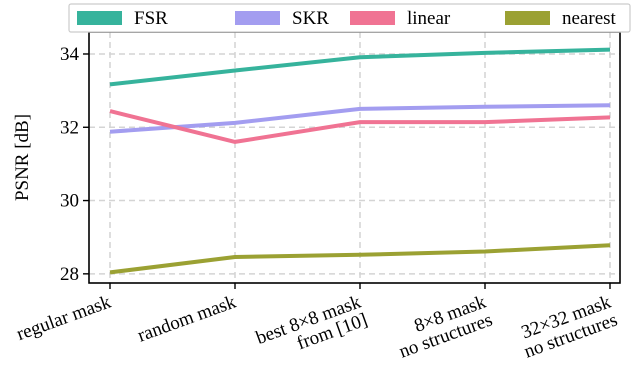 This screenshot has height=375, width=633. What do you see at coordinates (69, 201) in the screenshot?
I see `y-tick-label: 30` at bounding box center [69, 201].